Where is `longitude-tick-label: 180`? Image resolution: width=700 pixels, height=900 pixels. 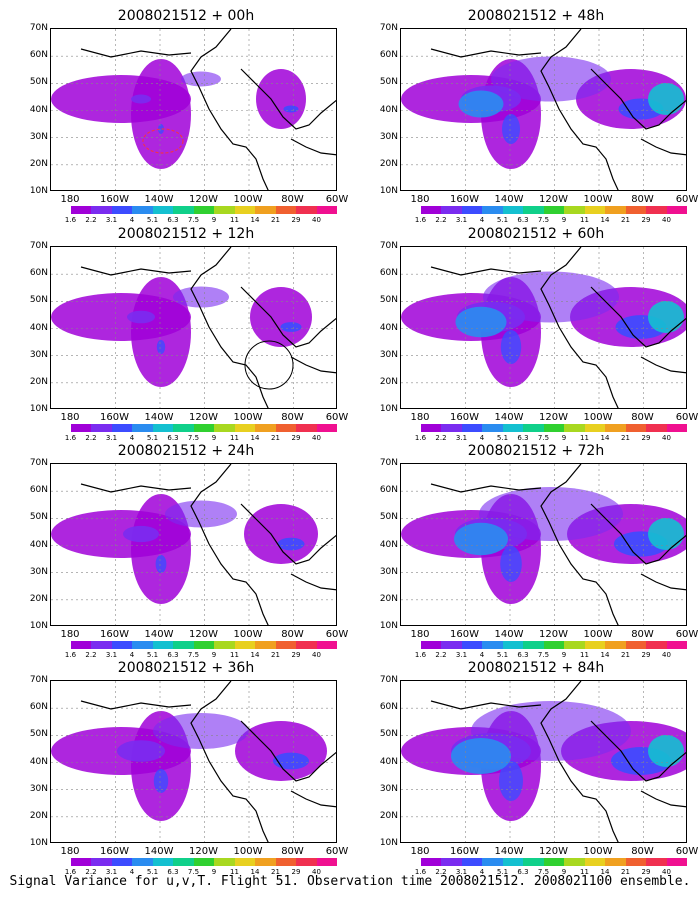
longitude-tick-label: 180 is located at coordinates (70, 634).